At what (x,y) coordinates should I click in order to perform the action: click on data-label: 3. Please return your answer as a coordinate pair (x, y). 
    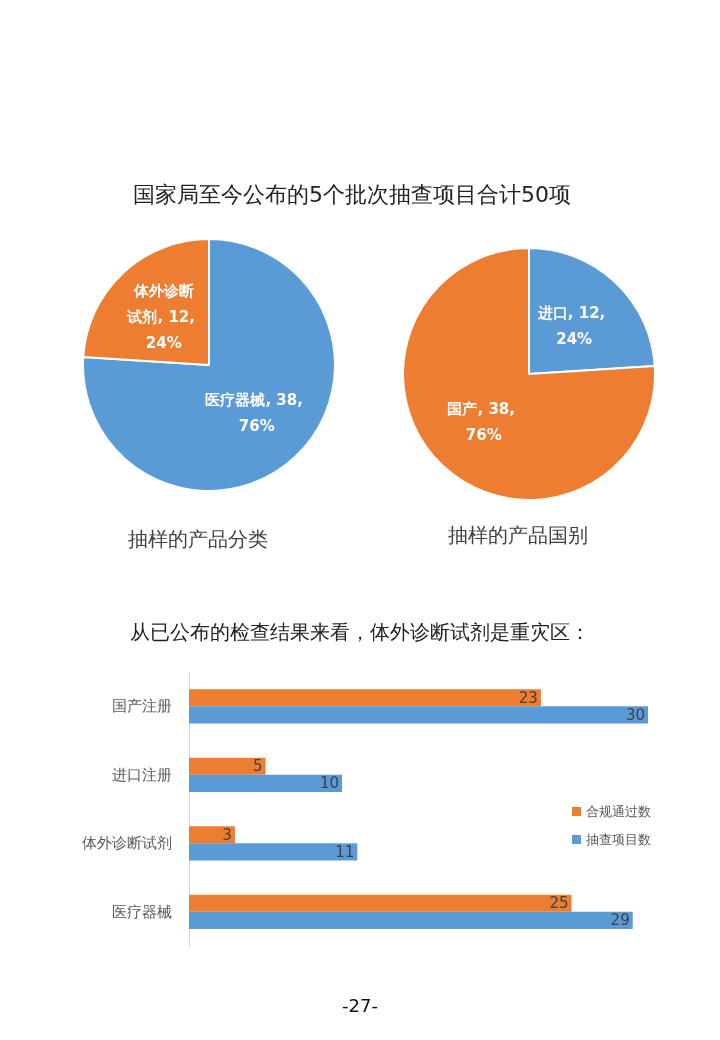
    Looking at the image, I should click on (227, 834).